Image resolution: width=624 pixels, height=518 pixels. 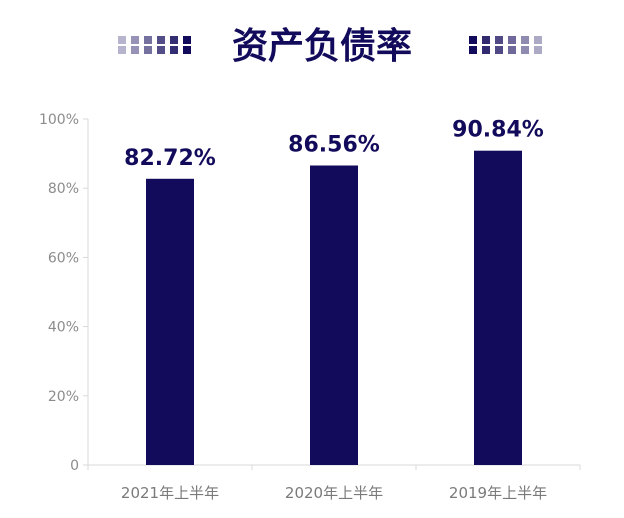 I want to click on data-label: 90.84%, so click(x=498, y=130).